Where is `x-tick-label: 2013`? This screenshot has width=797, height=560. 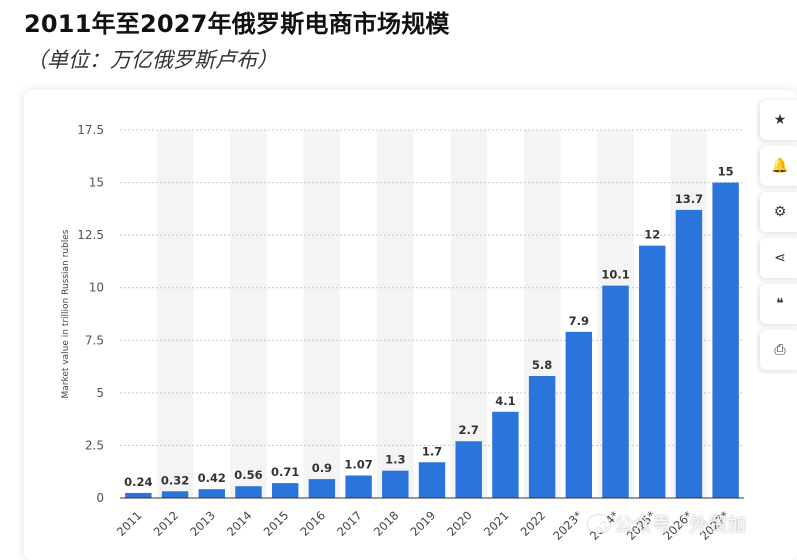 x-tick-label: 2013 is located at coordinates (202, 523).